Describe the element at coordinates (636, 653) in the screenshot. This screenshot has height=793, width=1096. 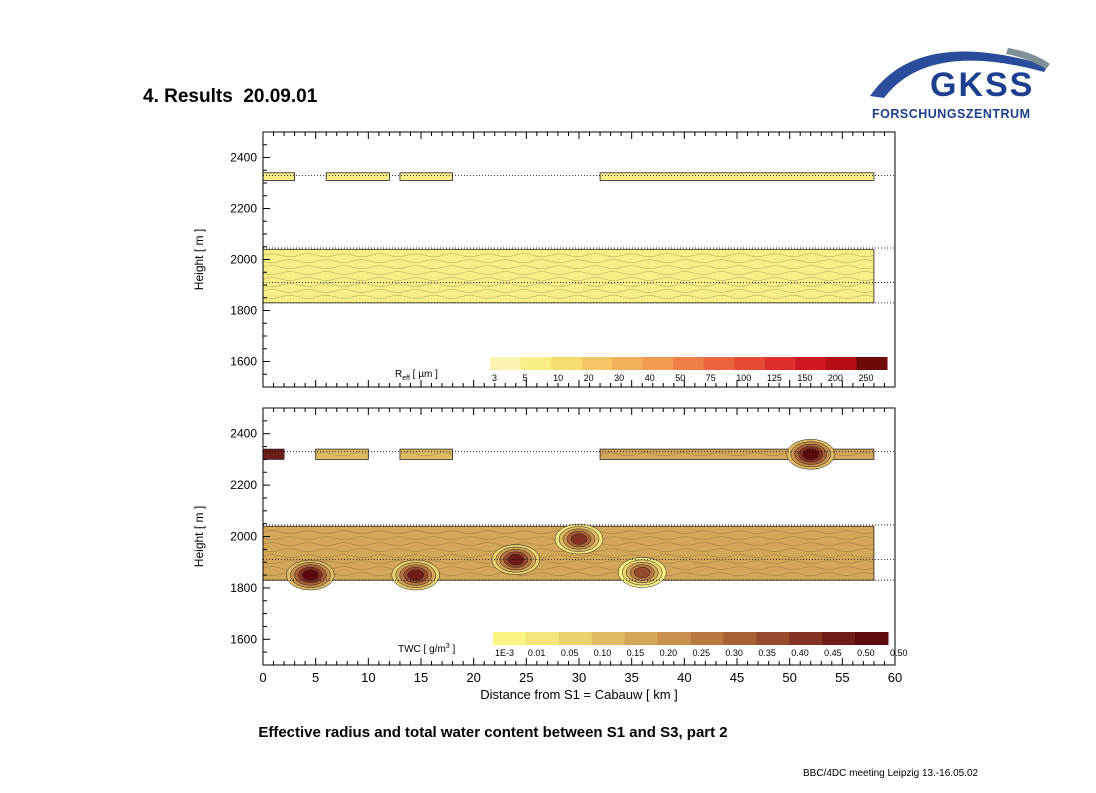
I see `colorbar-tick-label: 0.15` at that location.